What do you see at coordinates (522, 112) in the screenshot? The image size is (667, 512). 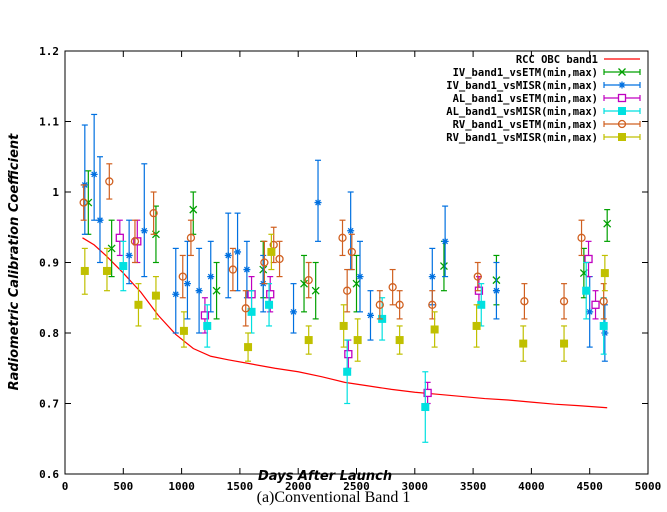 I see `legend-label: AL_band1_vsMISR(min,max)` at bounding box center [522, 112].